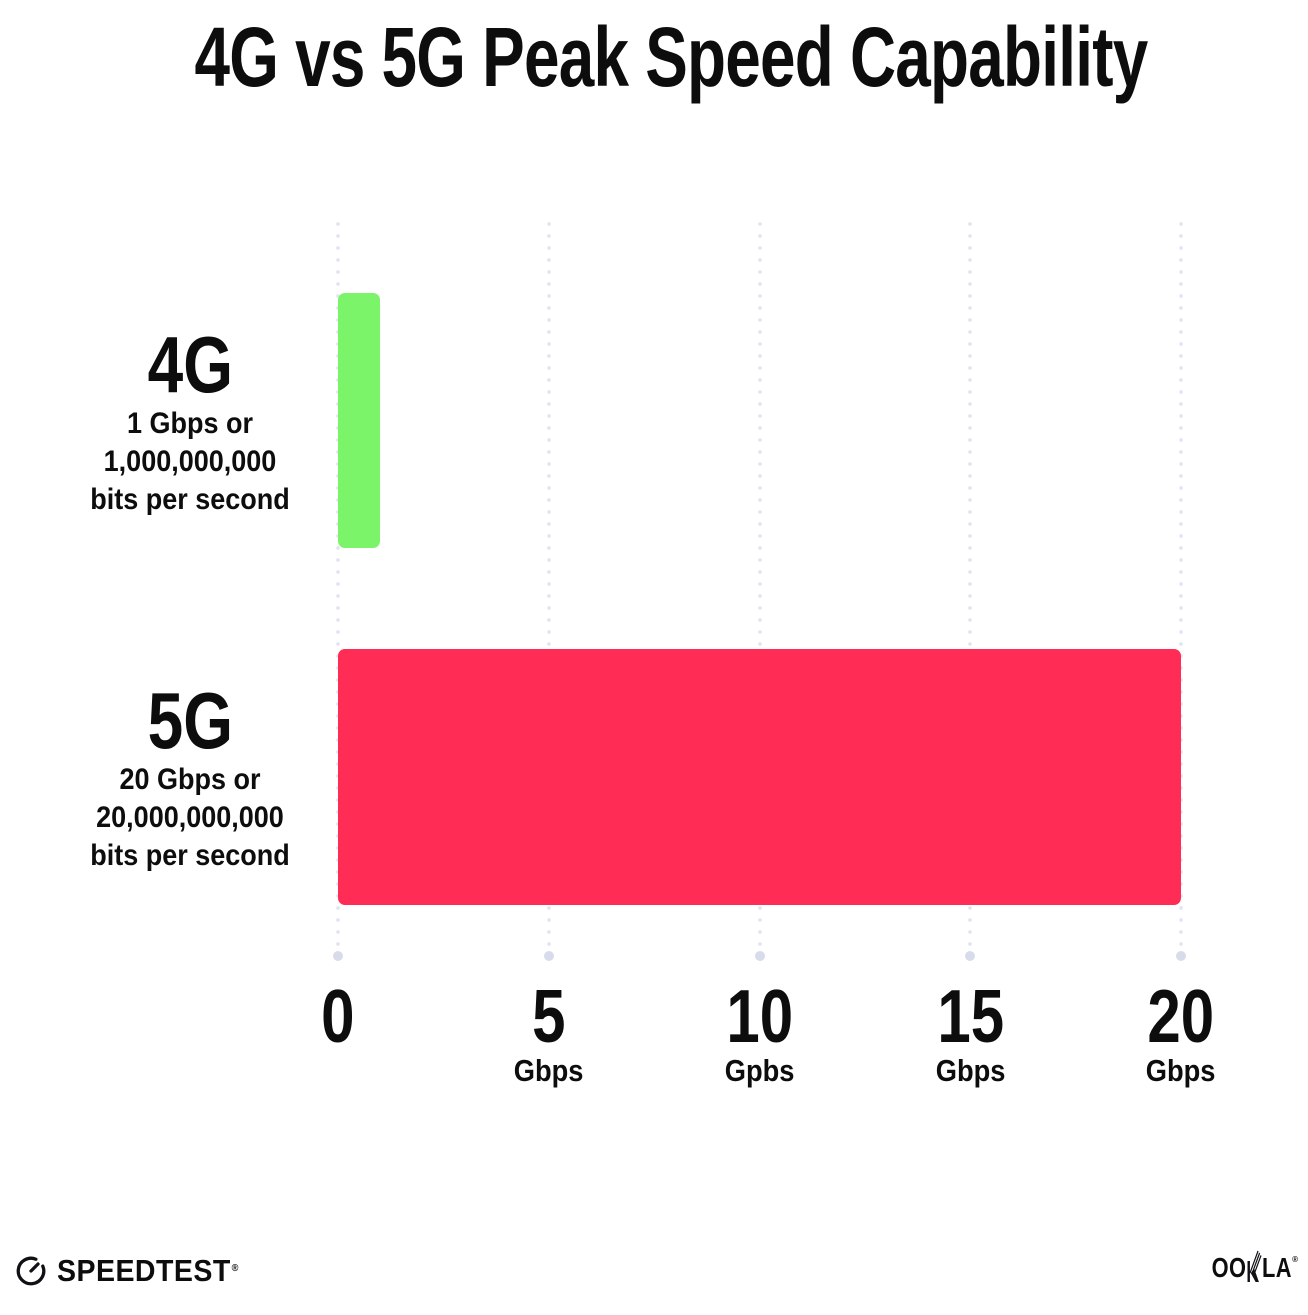 The image size is (1308, 1315). I want to click on ookla-wordmark-la: LA, so click(1277, 1267).